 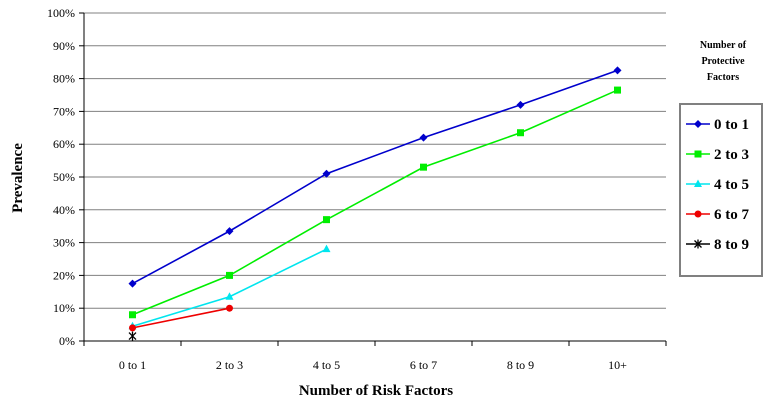 What do you see at coordinates (520, 365) in the screenshot?
I see `x-tick-label: 8 to 9` at bounding box center [520, 365].